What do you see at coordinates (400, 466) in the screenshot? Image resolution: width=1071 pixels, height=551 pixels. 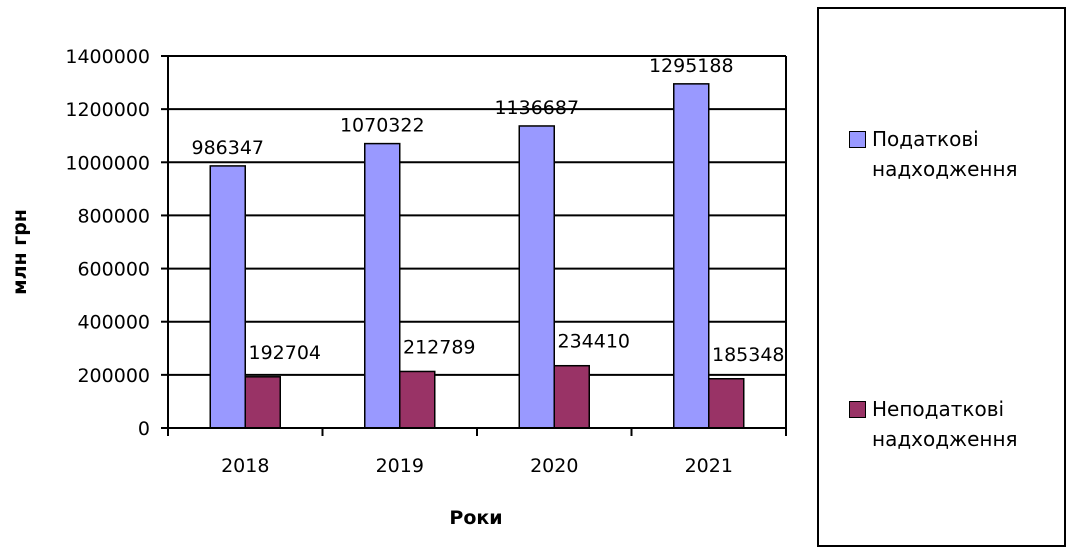 I see `x-tick-label: 2019` at bounding box center [400, 466].